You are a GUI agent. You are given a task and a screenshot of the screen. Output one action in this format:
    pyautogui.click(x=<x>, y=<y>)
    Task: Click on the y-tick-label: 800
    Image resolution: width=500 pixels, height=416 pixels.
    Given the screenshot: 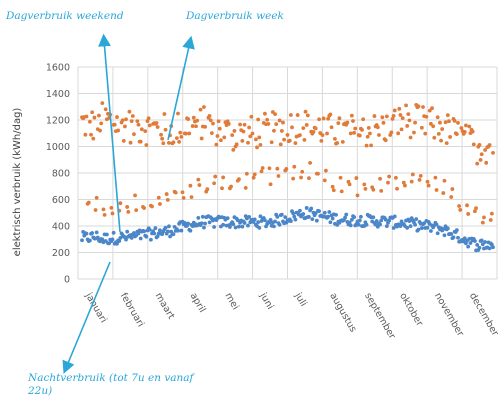 What is the action you would take?
    pyautogui.click(x=61, y=174)
    